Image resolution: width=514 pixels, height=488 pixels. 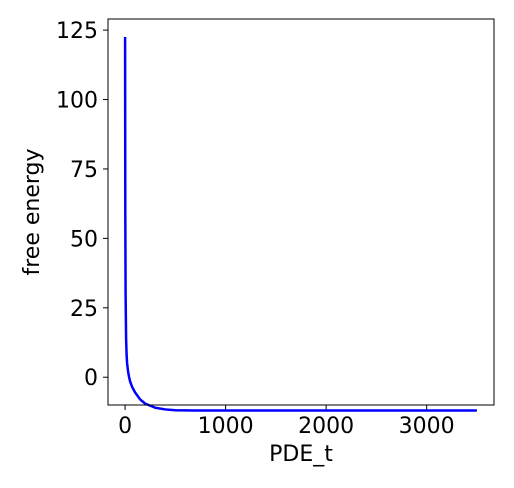 I want to click on y-tick-label: 50, so click(x=84, y=239).